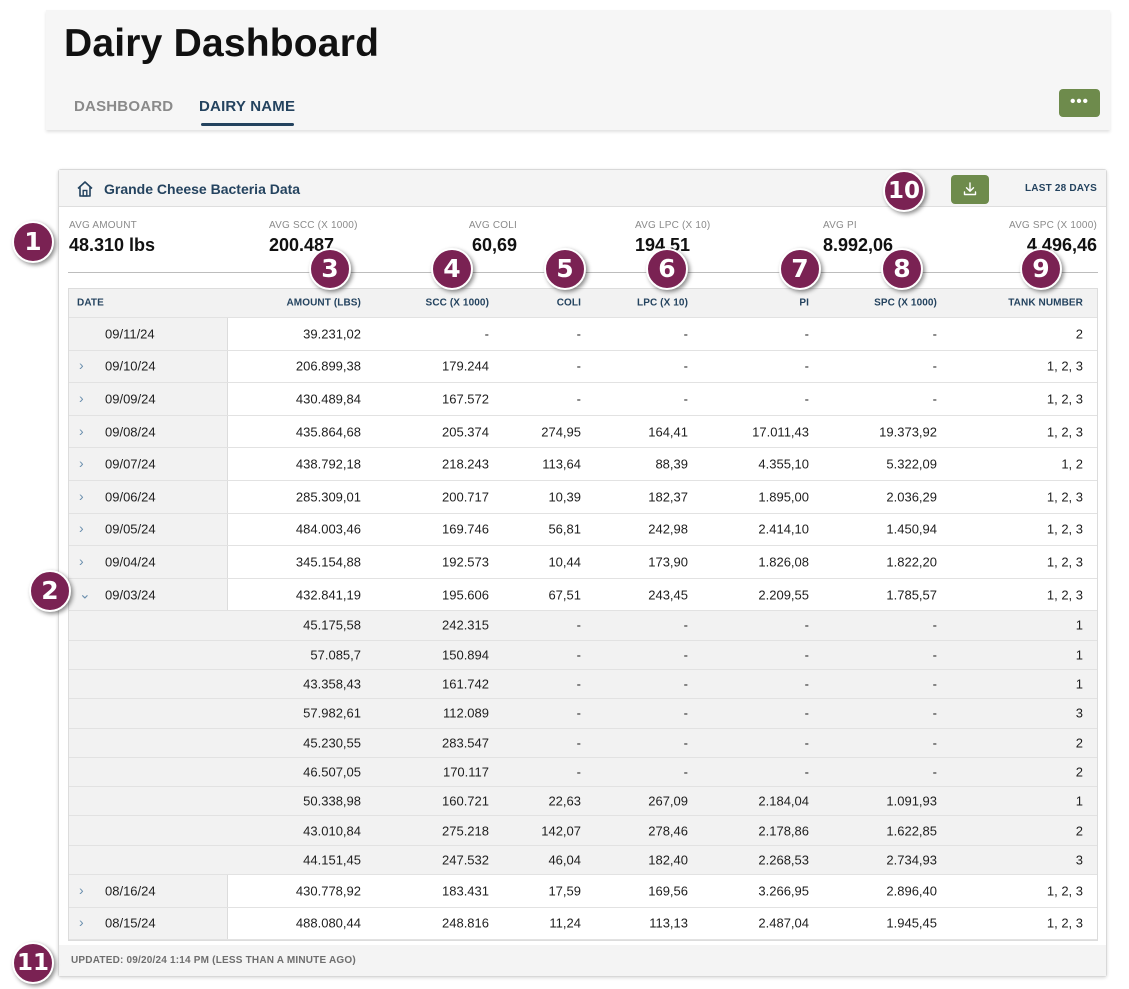 The image size is (1129, 989). I want to click on row-date: 08/16/24, so click(130, 891).